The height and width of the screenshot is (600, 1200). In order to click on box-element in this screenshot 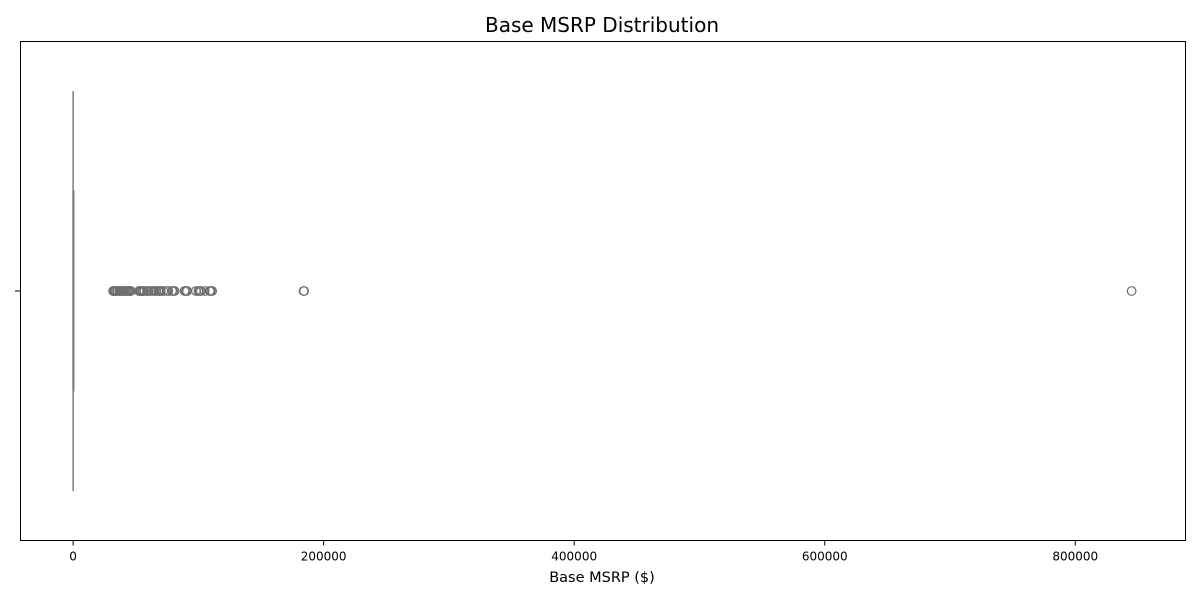, I will do `click(73, 291)`.